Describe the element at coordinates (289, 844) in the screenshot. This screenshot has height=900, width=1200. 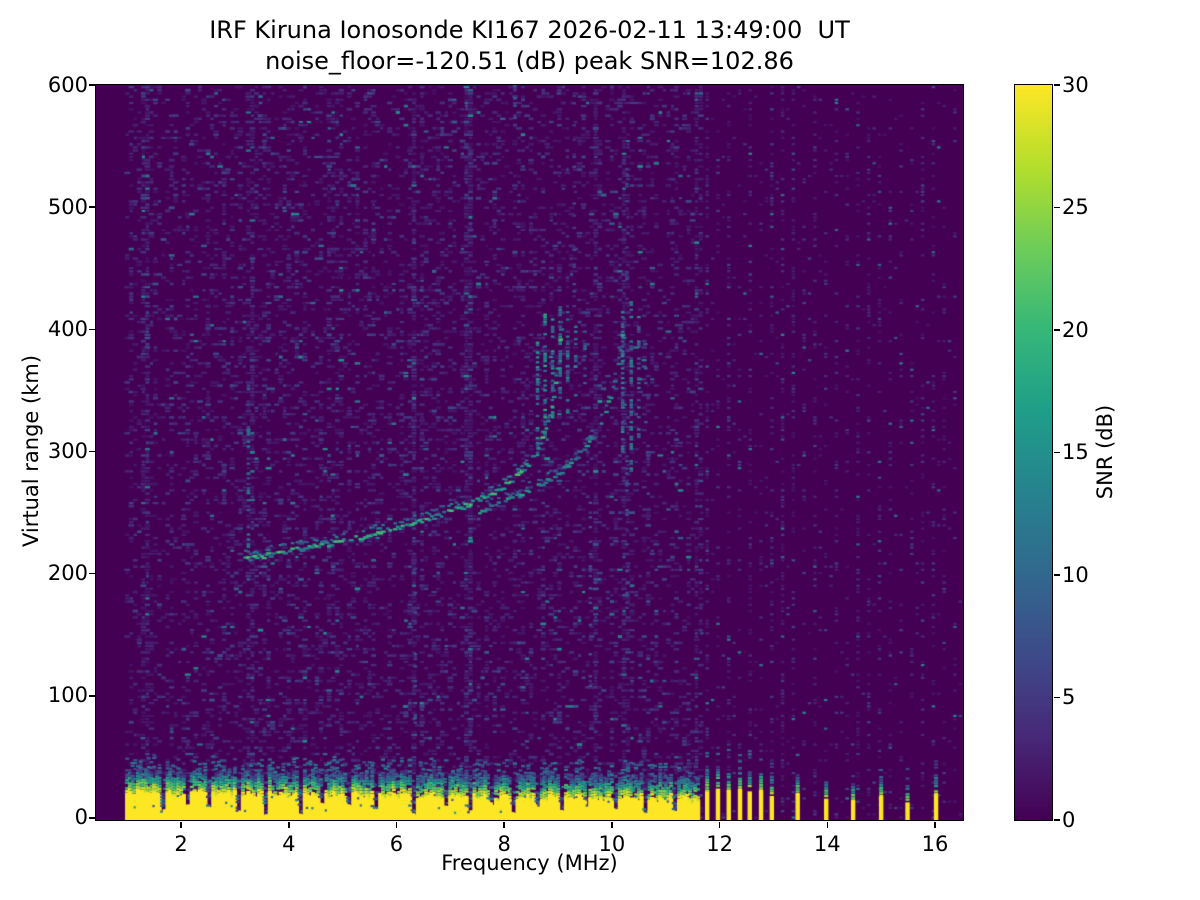
I see `x-tick-label: 4` at that location.